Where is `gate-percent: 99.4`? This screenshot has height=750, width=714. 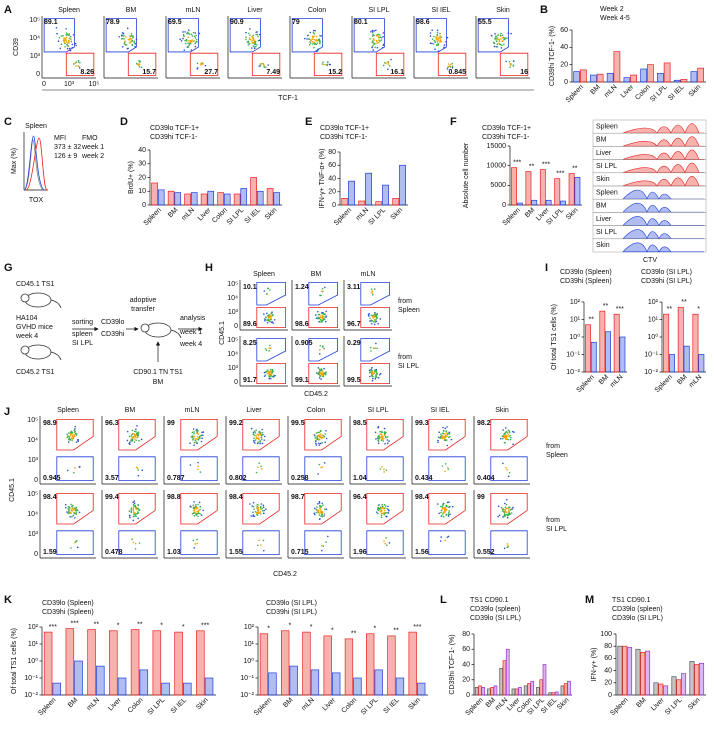
gate-percent: 99.4 is located at coordinates (112, 497).